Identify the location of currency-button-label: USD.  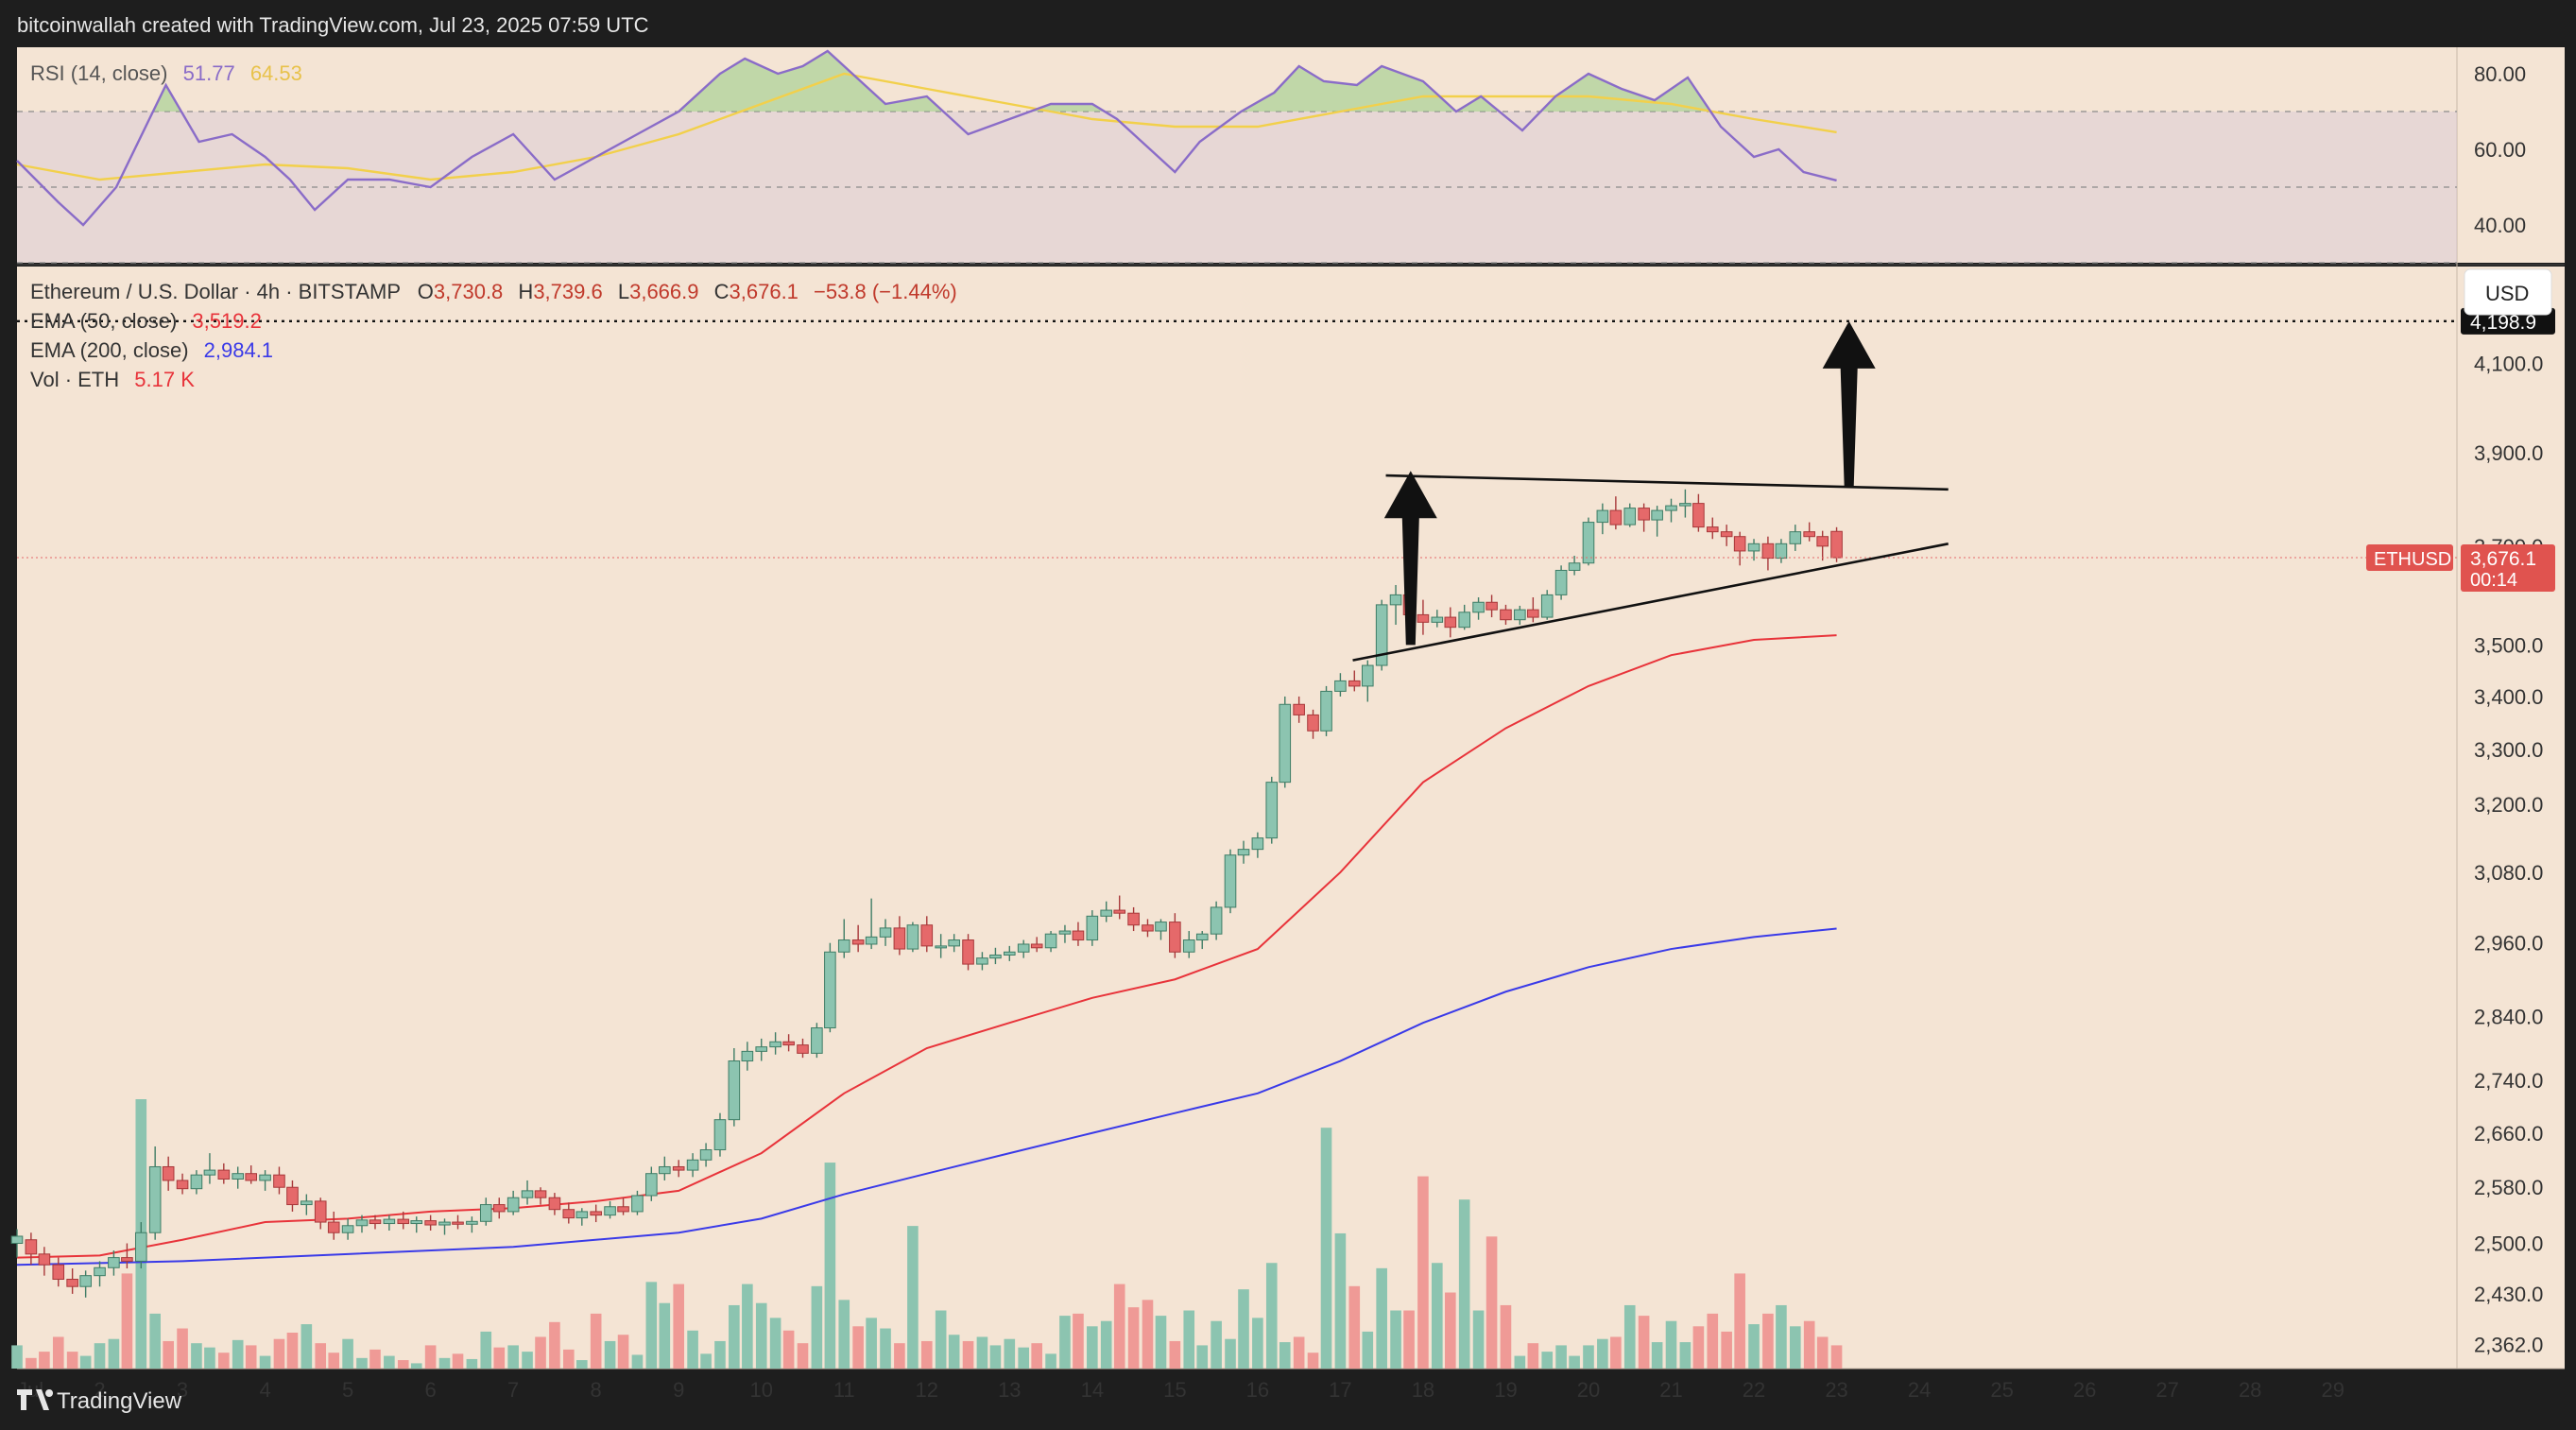
(2507, 293).